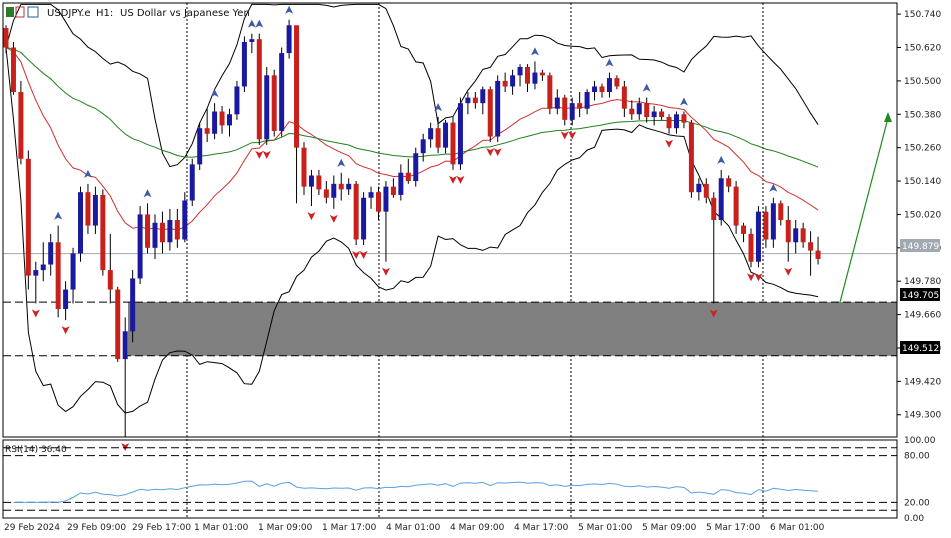 Image resolution: width=951 pixels, height=538 pixels. I want to click on rsi-level-label: 100.00, so click(920, 441).